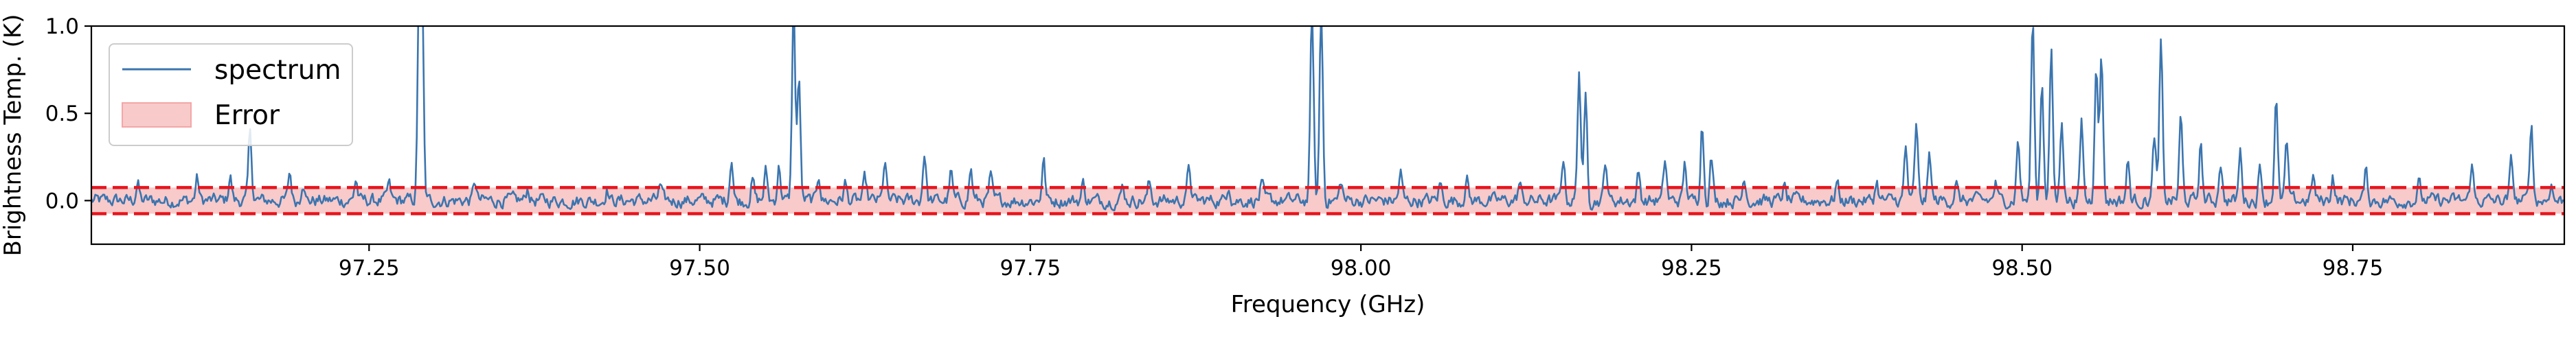 Image resolution: width=2576 pixels, height=343 pixels. What do you see at coordinates (1030, 268) in the screenshot?
I see `x-tick-label: 97.75` at bounding box center [1030, 268].